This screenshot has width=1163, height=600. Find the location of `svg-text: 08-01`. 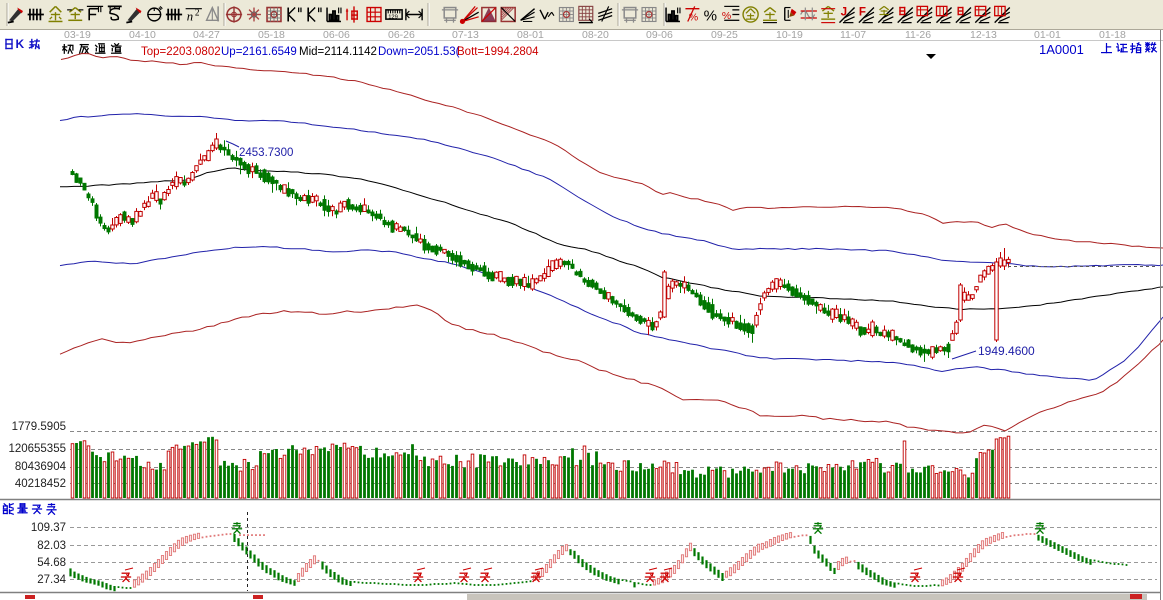

svg-text: 08-01 is located at coordinates (530, 35).